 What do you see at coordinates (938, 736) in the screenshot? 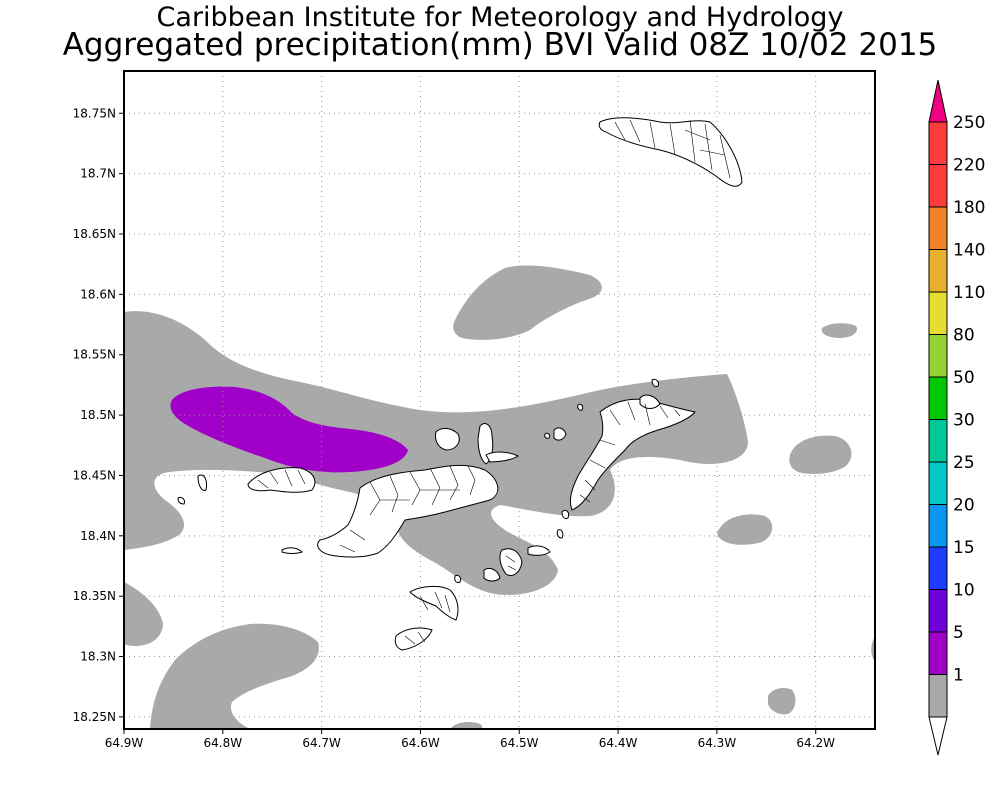
I see `colorbar-bottom-triangle` at bounding box center [938, 736].